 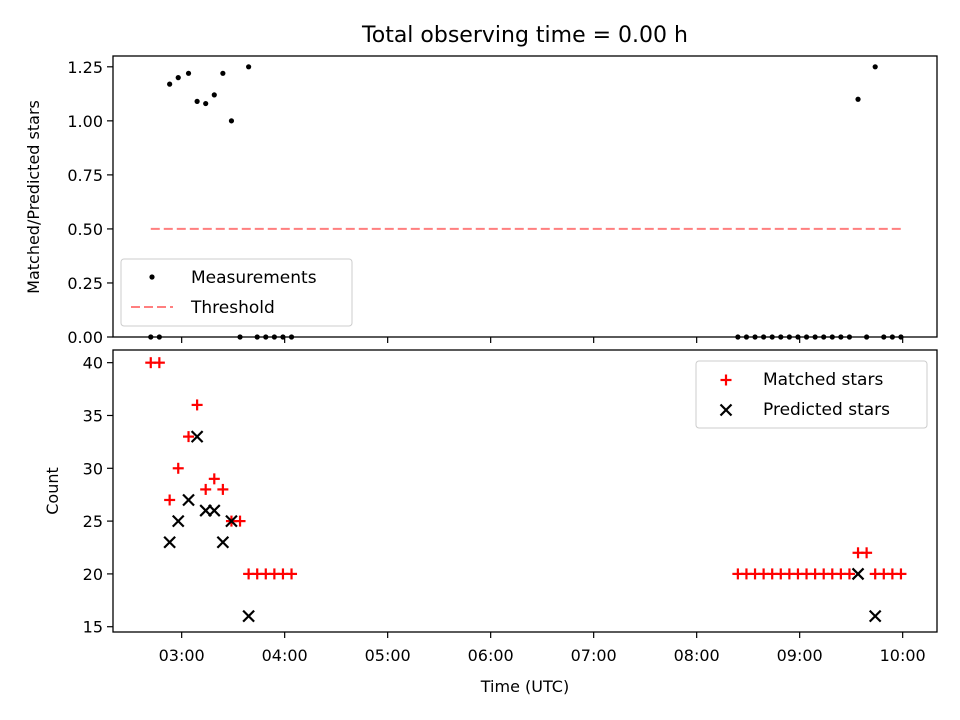 What do you see at coordinates (93, 415) in the screenshot?
I see `bottom-y-tick-label: 35` at bounding box center [93, 415].